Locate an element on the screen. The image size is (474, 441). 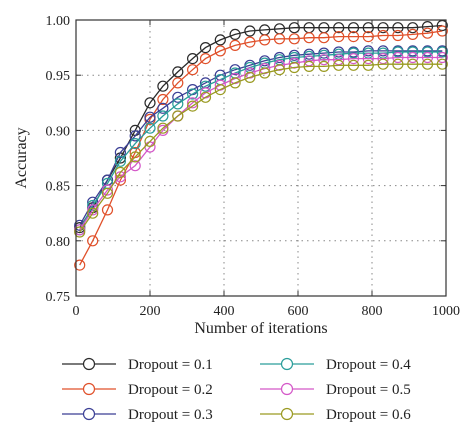
x-axis-label: Number of iterations is located at coordinates (260, 328).